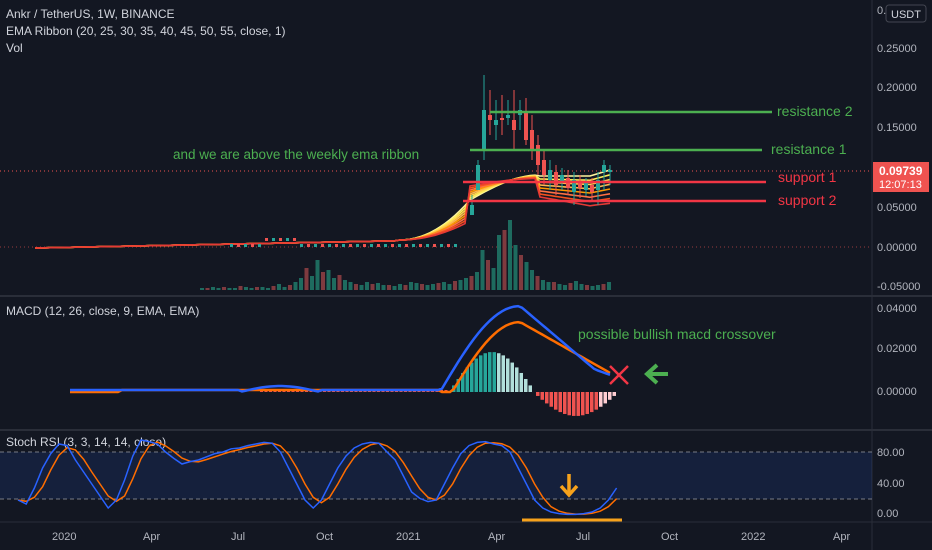 This screenshot has height=550, width=932. Describe the element at coordinates (677, 334) in the screenshot. I see `macd-annotation: possible bullish macd crossover` at that location.